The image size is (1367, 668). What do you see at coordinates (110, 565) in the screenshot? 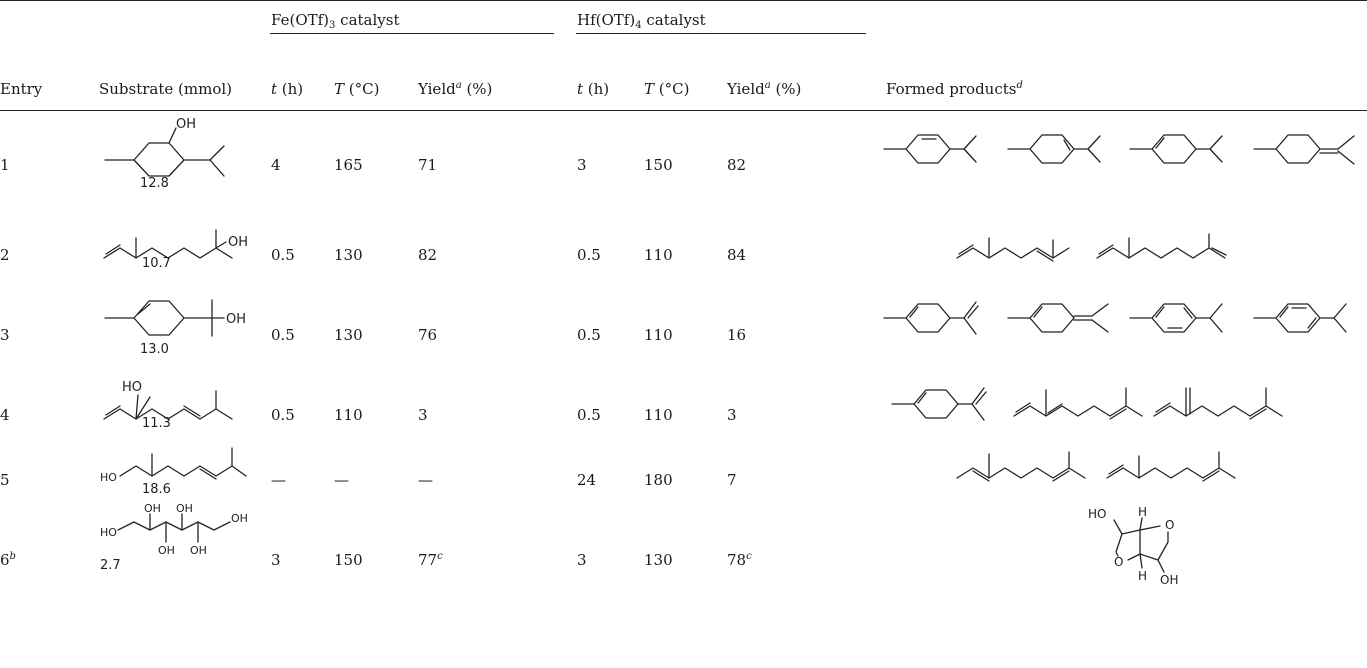
I see `substrate-6-mmol: 2.7` at bounding box center [110, 565].